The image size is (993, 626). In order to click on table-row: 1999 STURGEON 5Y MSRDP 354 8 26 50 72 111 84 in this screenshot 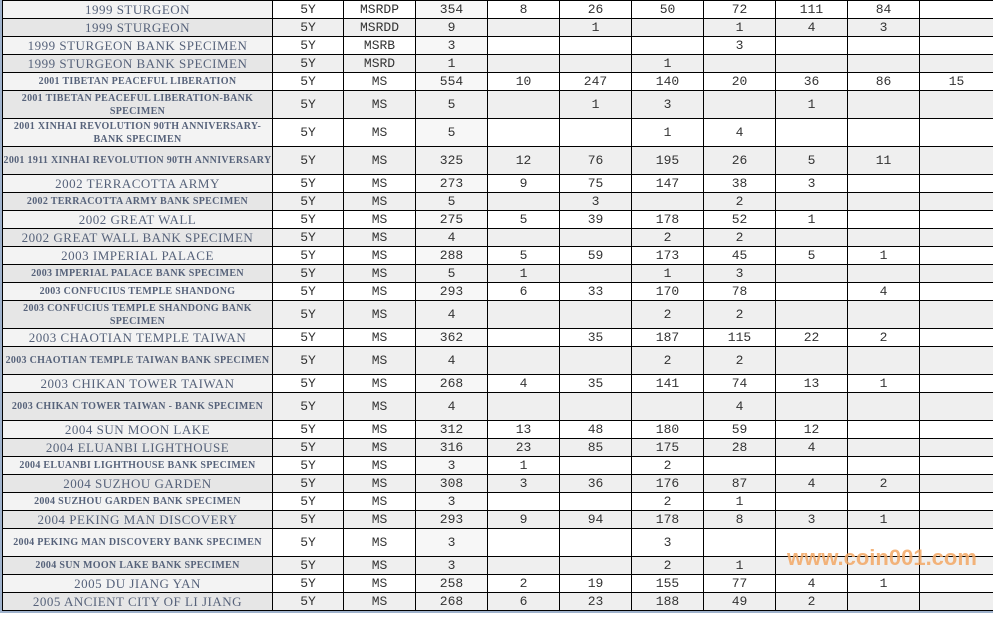, I will do `click(497, 9)`.